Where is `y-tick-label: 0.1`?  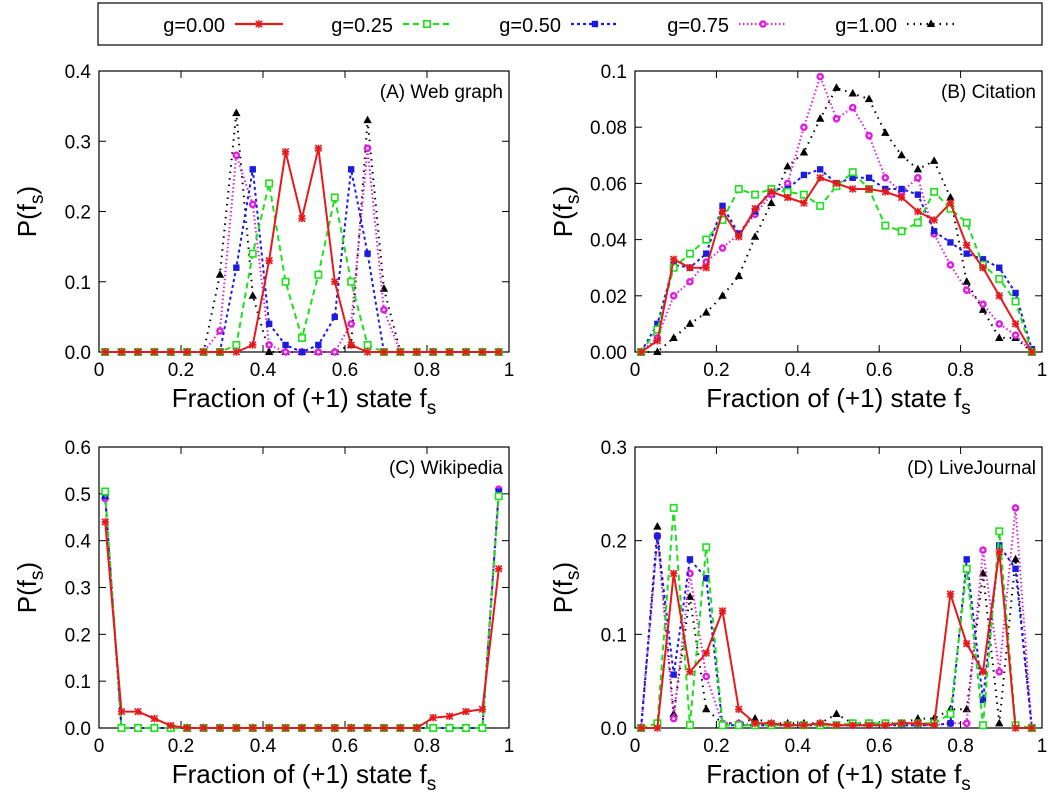 y-tick-label: 0.1 is located at coordinates (614, 635).